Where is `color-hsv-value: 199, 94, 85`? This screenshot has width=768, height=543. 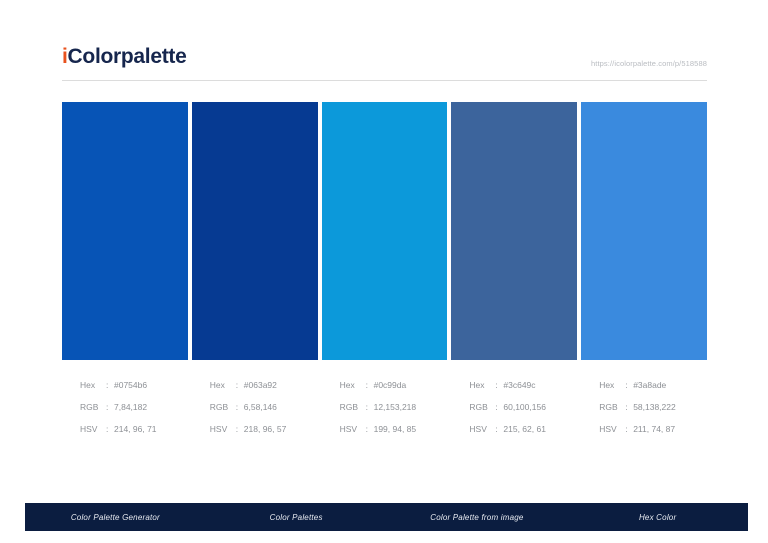 color-hsv-value: 199, 94, 85 is located at coordinates (395, 429).